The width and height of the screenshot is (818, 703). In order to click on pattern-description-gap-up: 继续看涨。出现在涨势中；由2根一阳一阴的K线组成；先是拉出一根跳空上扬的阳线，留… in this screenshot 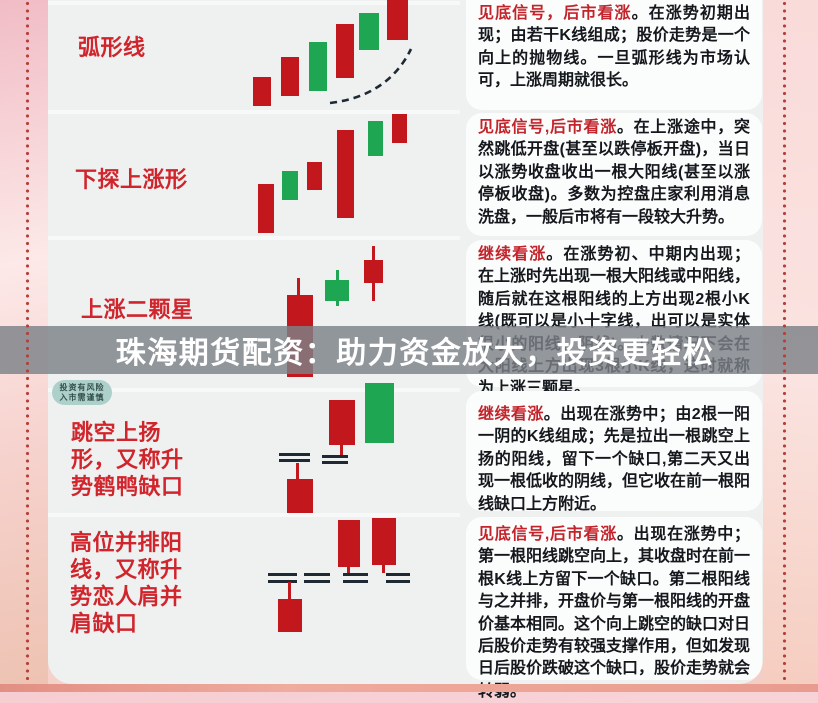, I will do `click(614, 452)`.